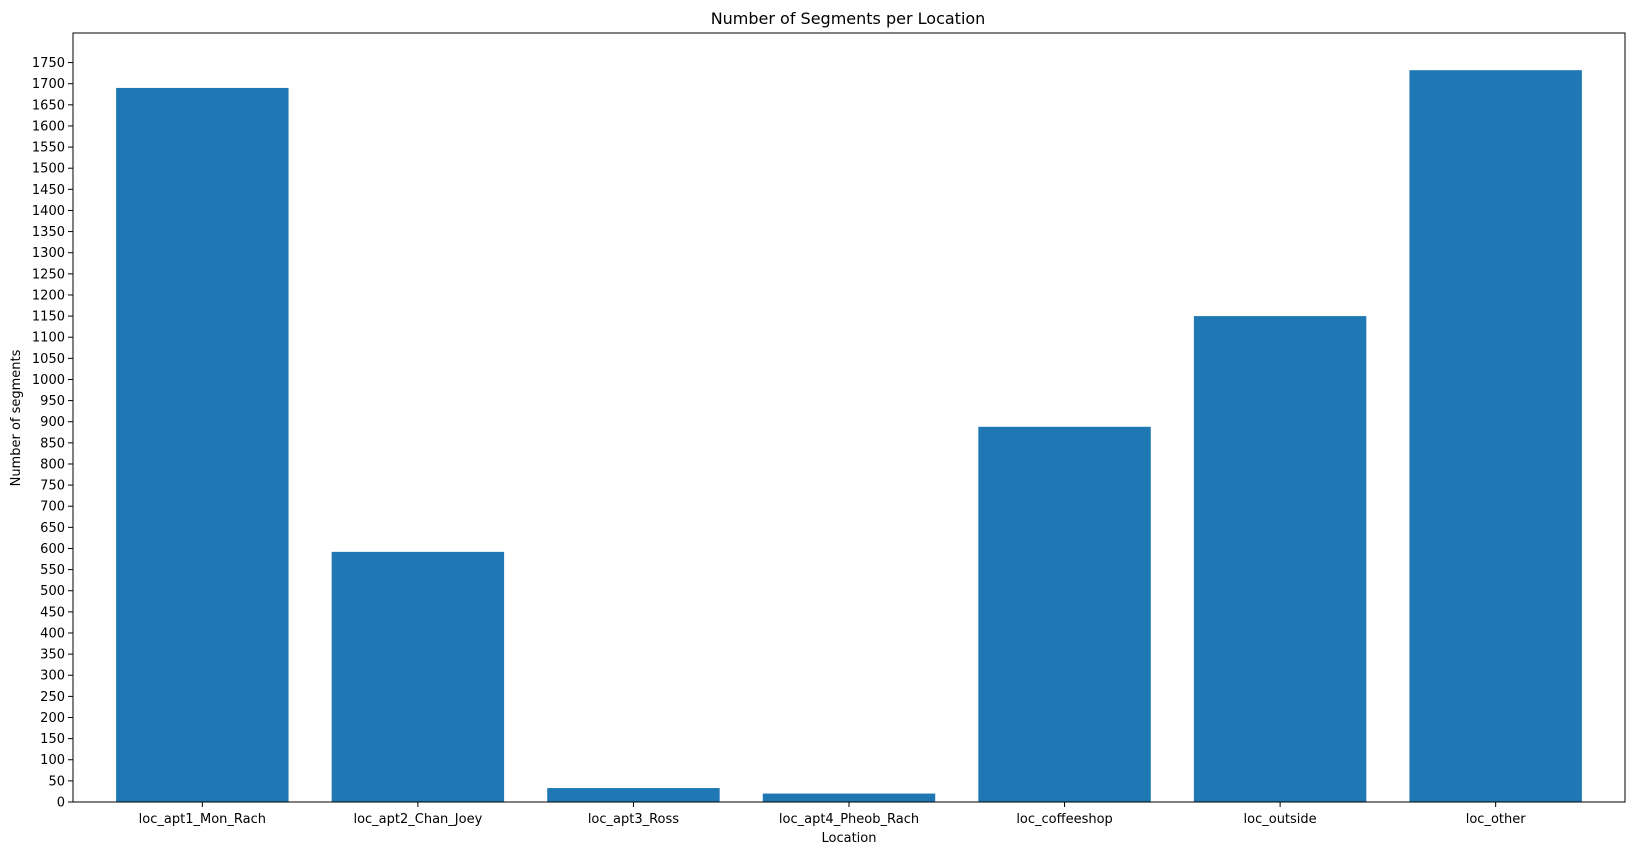  I want to click on y-tick-label: 100, so click(52, 760).